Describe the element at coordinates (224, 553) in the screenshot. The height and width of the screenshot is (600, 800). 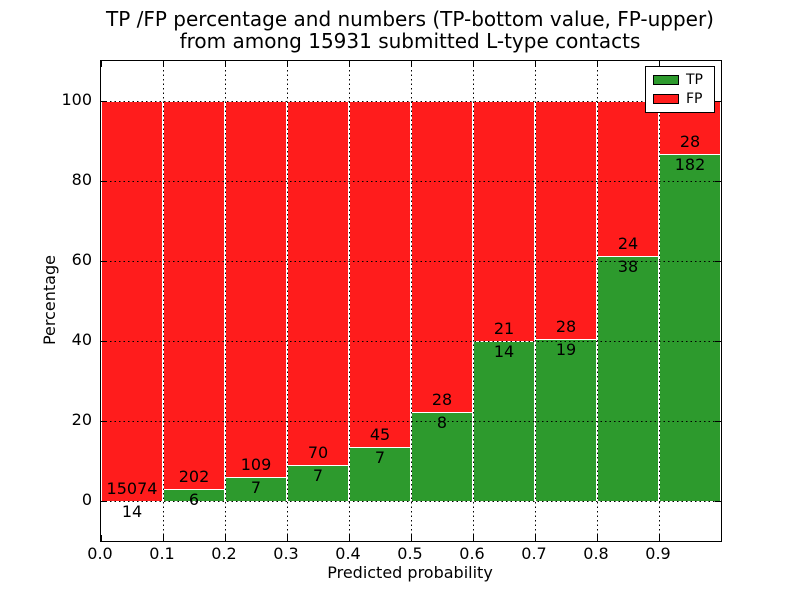
I see `x-tick-label: 0.2` at that location.